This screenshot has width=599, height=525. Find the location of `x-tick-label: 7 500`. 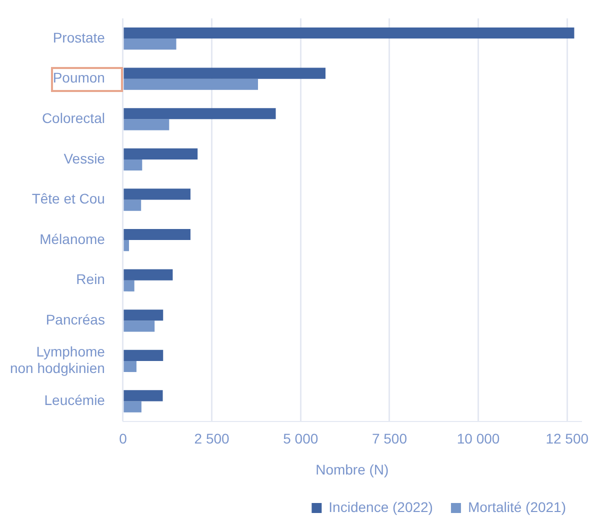

x-tick-label: 7 500 is located at coordinates (390, 438).